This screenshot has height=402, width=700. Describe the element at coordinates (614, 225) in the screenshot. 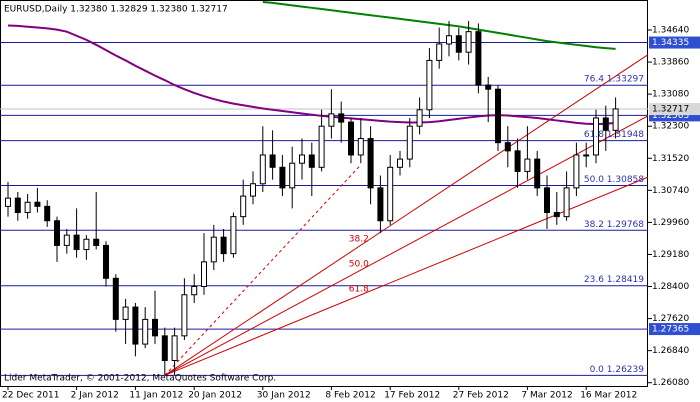

I see `fib-label: 38.2 1.29768` at that location.